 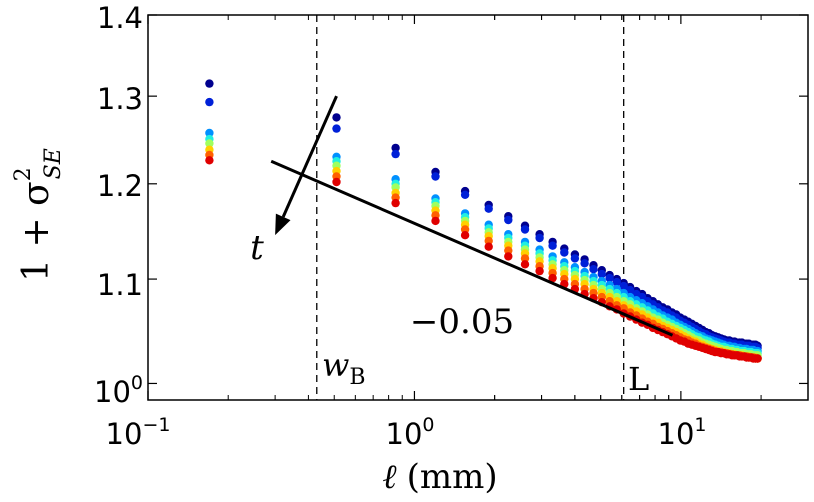 I want to click on time-arrow-label: t, so click(x=257, y=248).